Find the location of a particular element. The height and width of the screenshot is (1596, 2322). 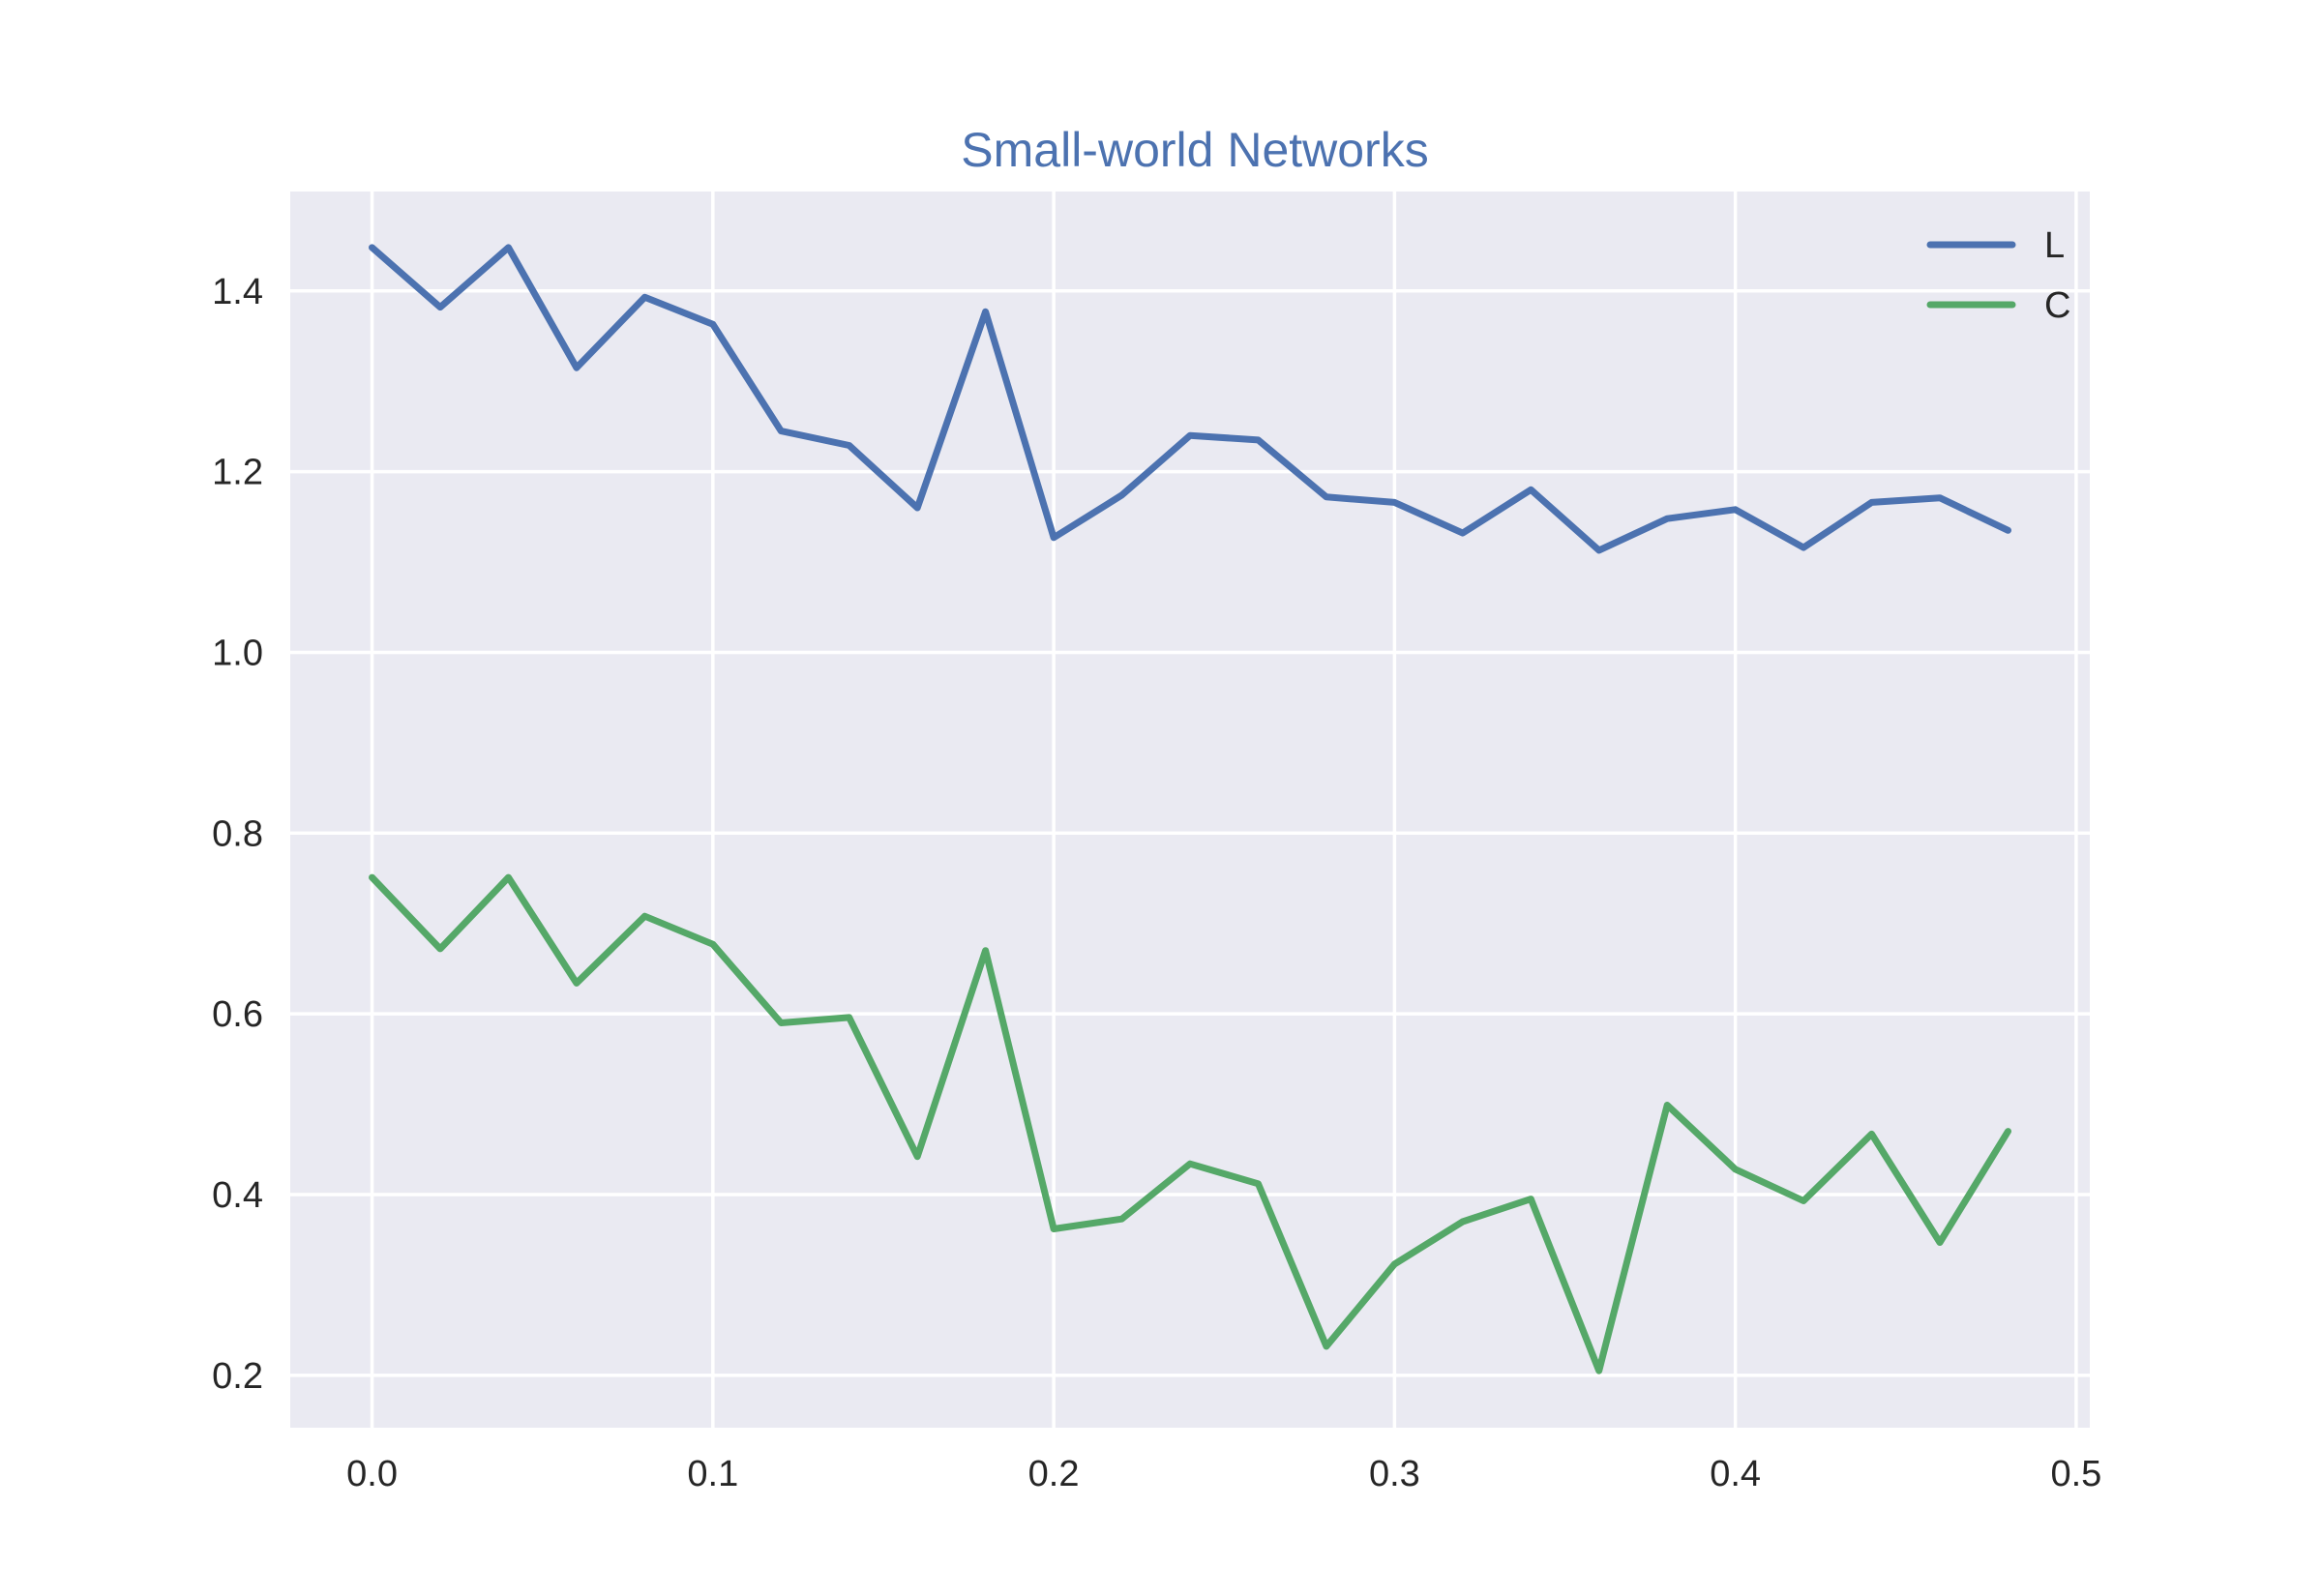

x-tick-label: 0.0 is located at coordinates (372, 1474).